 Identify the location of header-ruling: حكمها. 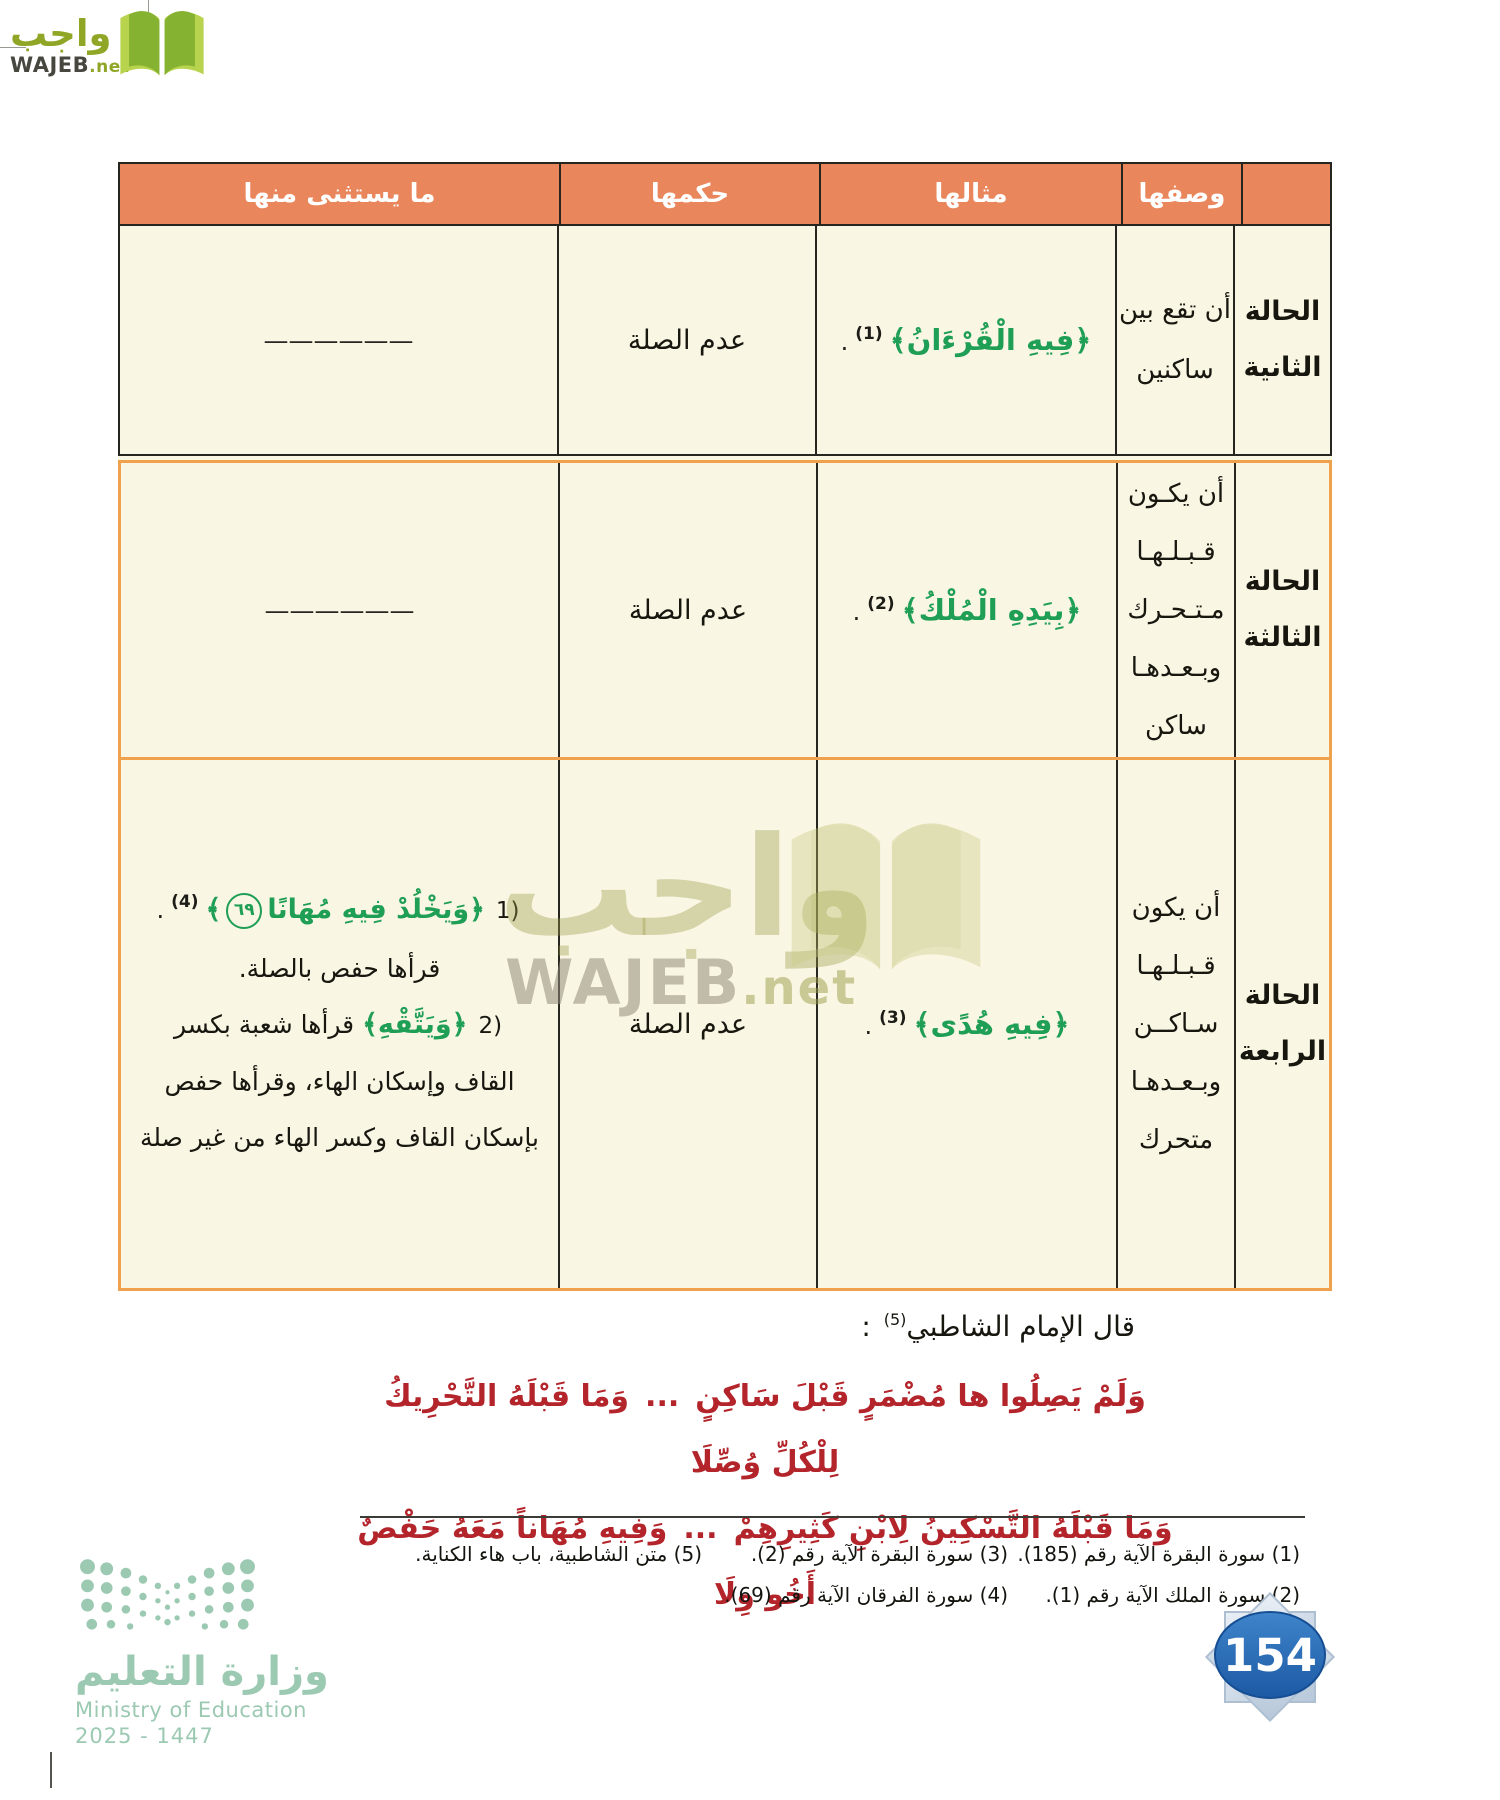
(691, 194).